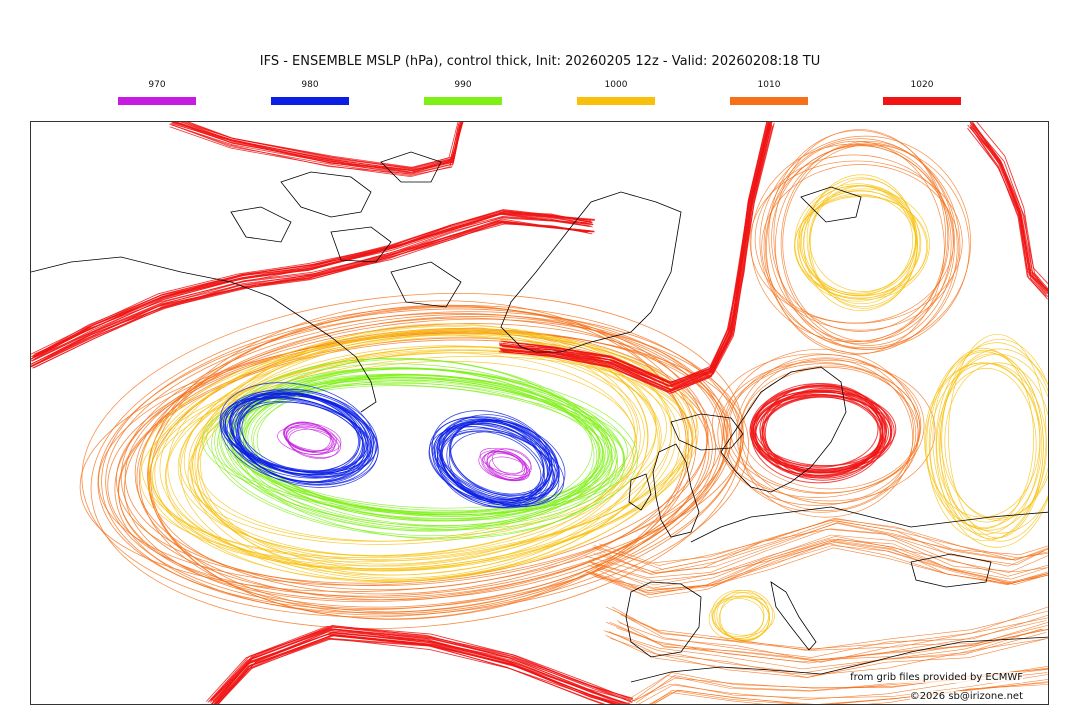  I want to click on greenland-coast, so click(591, 272).